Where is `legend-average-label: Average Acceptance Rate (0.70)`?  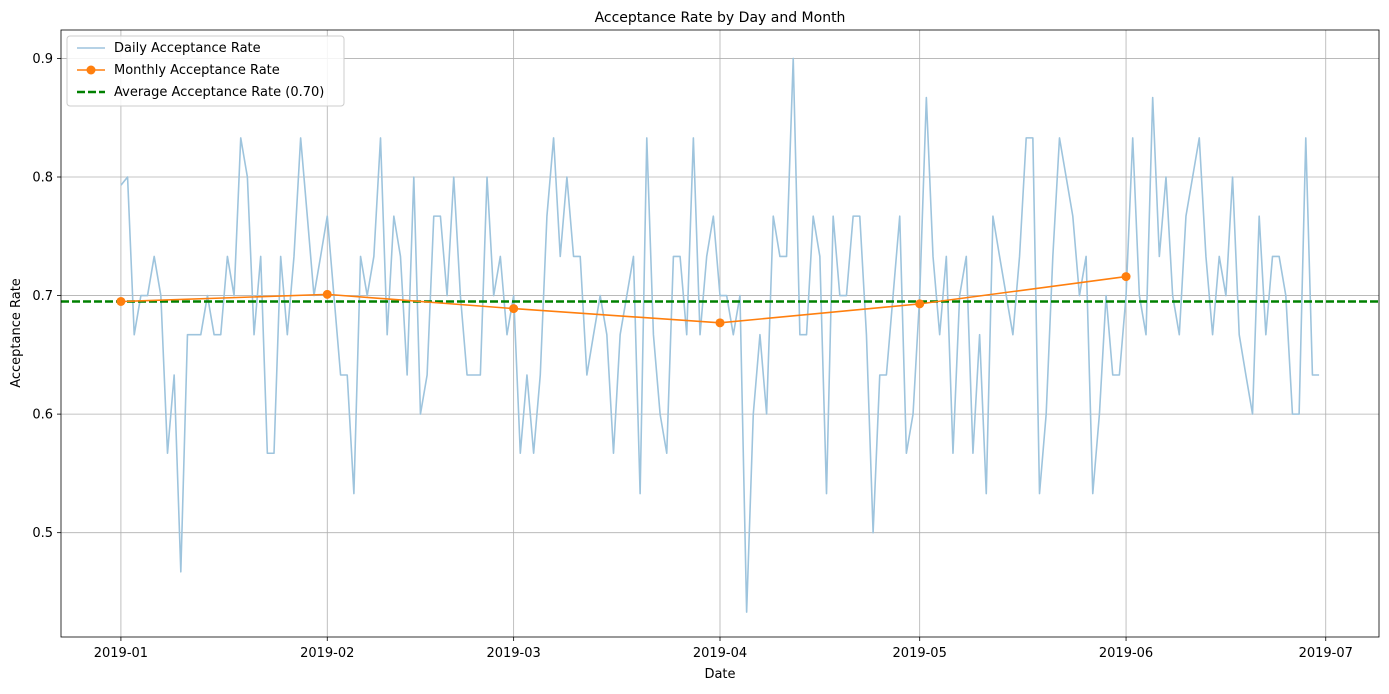
legend-average-label: Average Acceptance Rate (0.70) is located at coordinates (219, 92).